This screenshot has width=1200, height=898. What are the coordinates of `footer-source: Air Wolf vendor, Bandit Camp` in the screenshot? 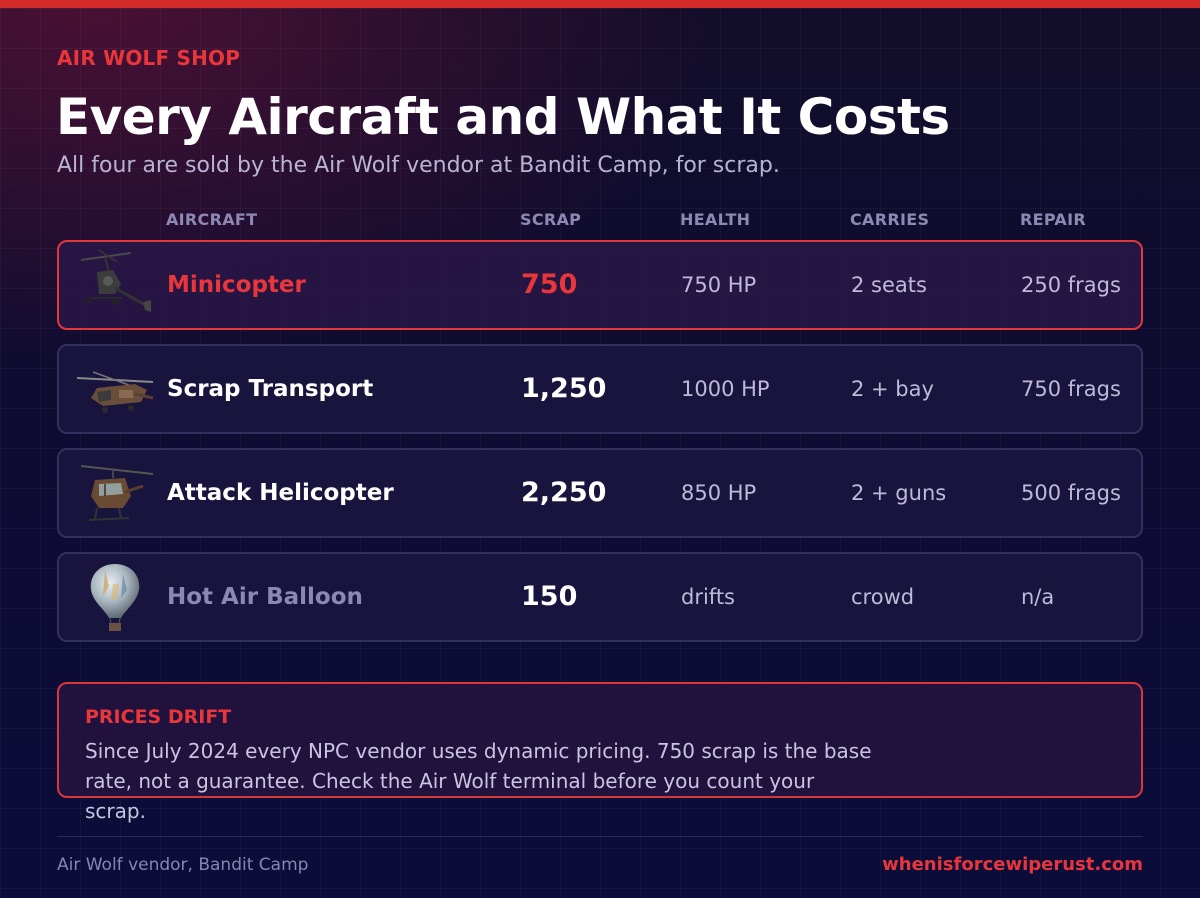 It's located at (183, 865).